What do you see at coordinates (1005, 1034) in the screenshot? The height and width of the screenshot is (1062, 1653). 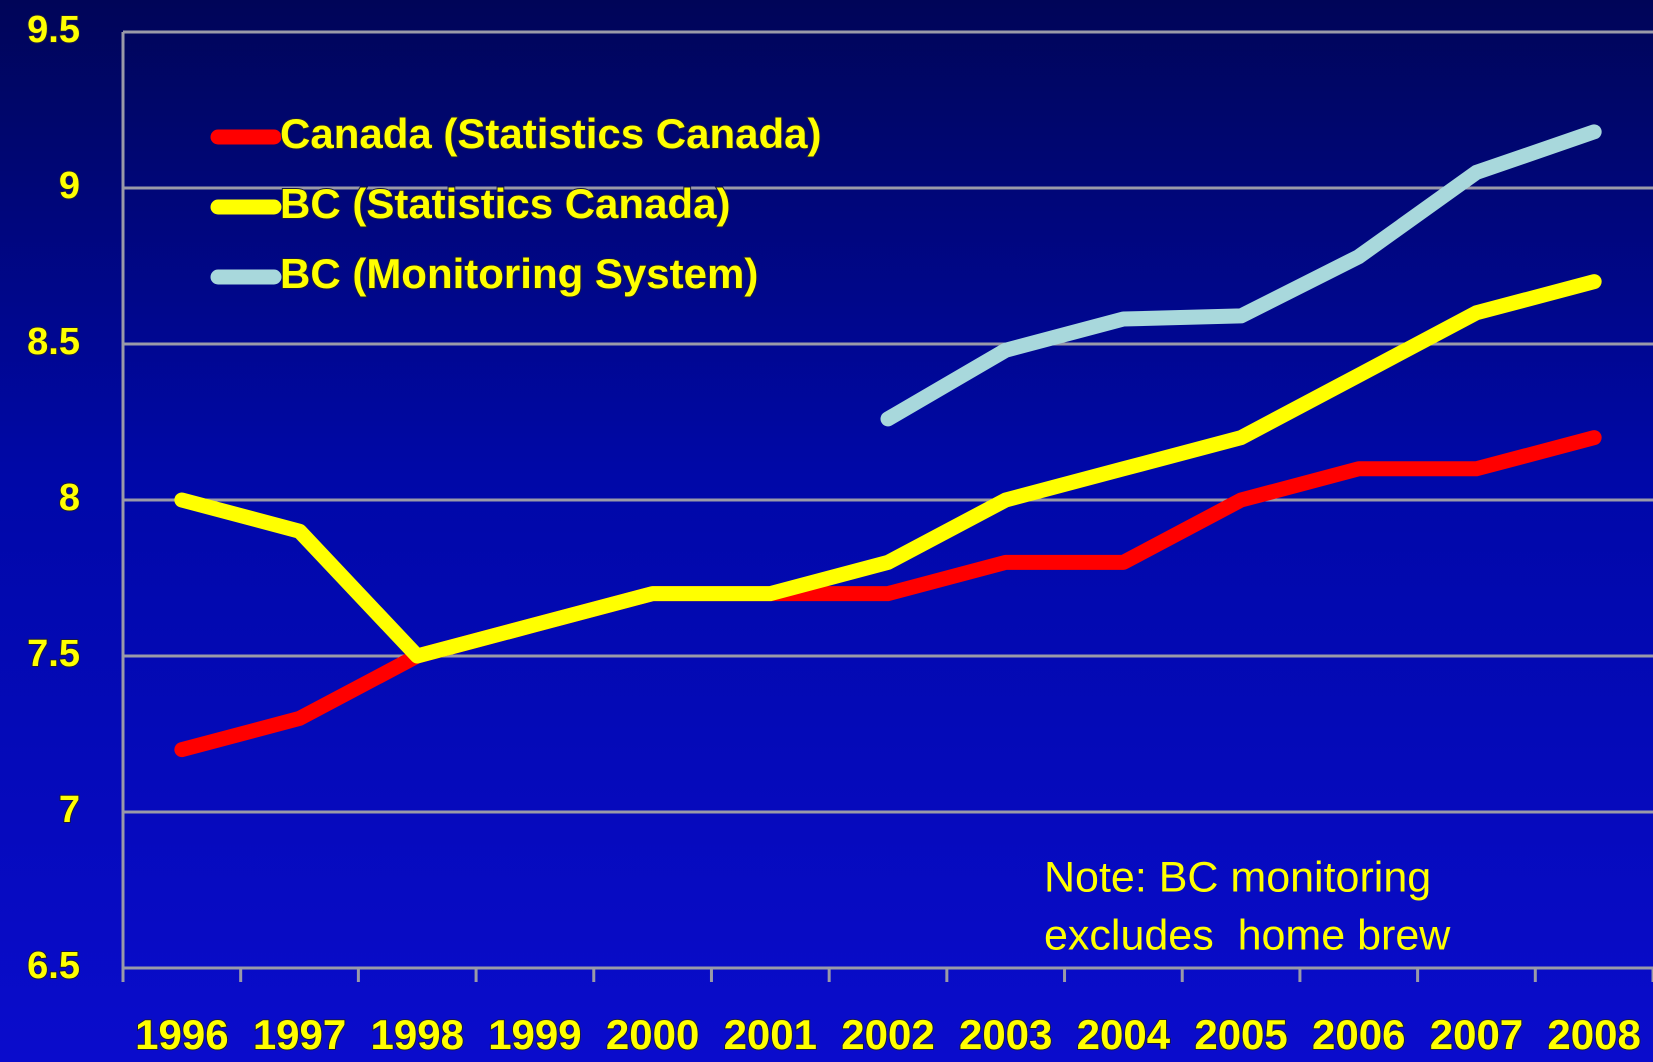 I see `x-tick-label: 2003` at bounding box center [1005, 1034].